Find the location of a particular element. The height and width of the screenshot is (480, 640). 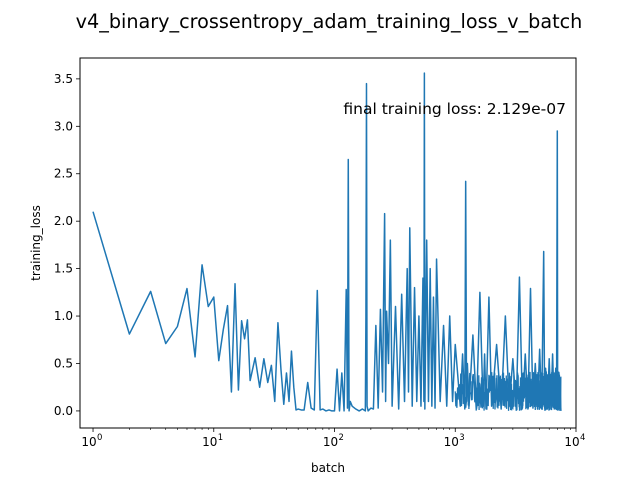

final-loss-annotation: final training loss: 2.129e-07 is located at coordinates (454, 109).